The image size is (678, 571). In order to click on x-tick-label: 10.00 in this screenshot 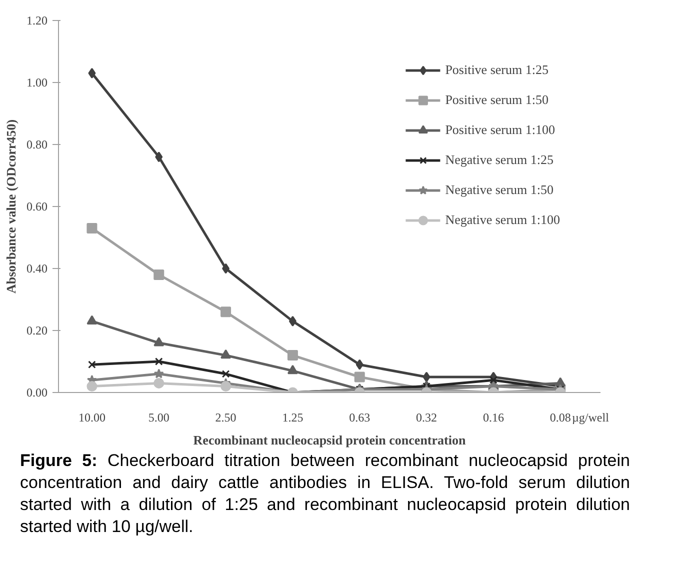, I will do `click(92, 417)`.